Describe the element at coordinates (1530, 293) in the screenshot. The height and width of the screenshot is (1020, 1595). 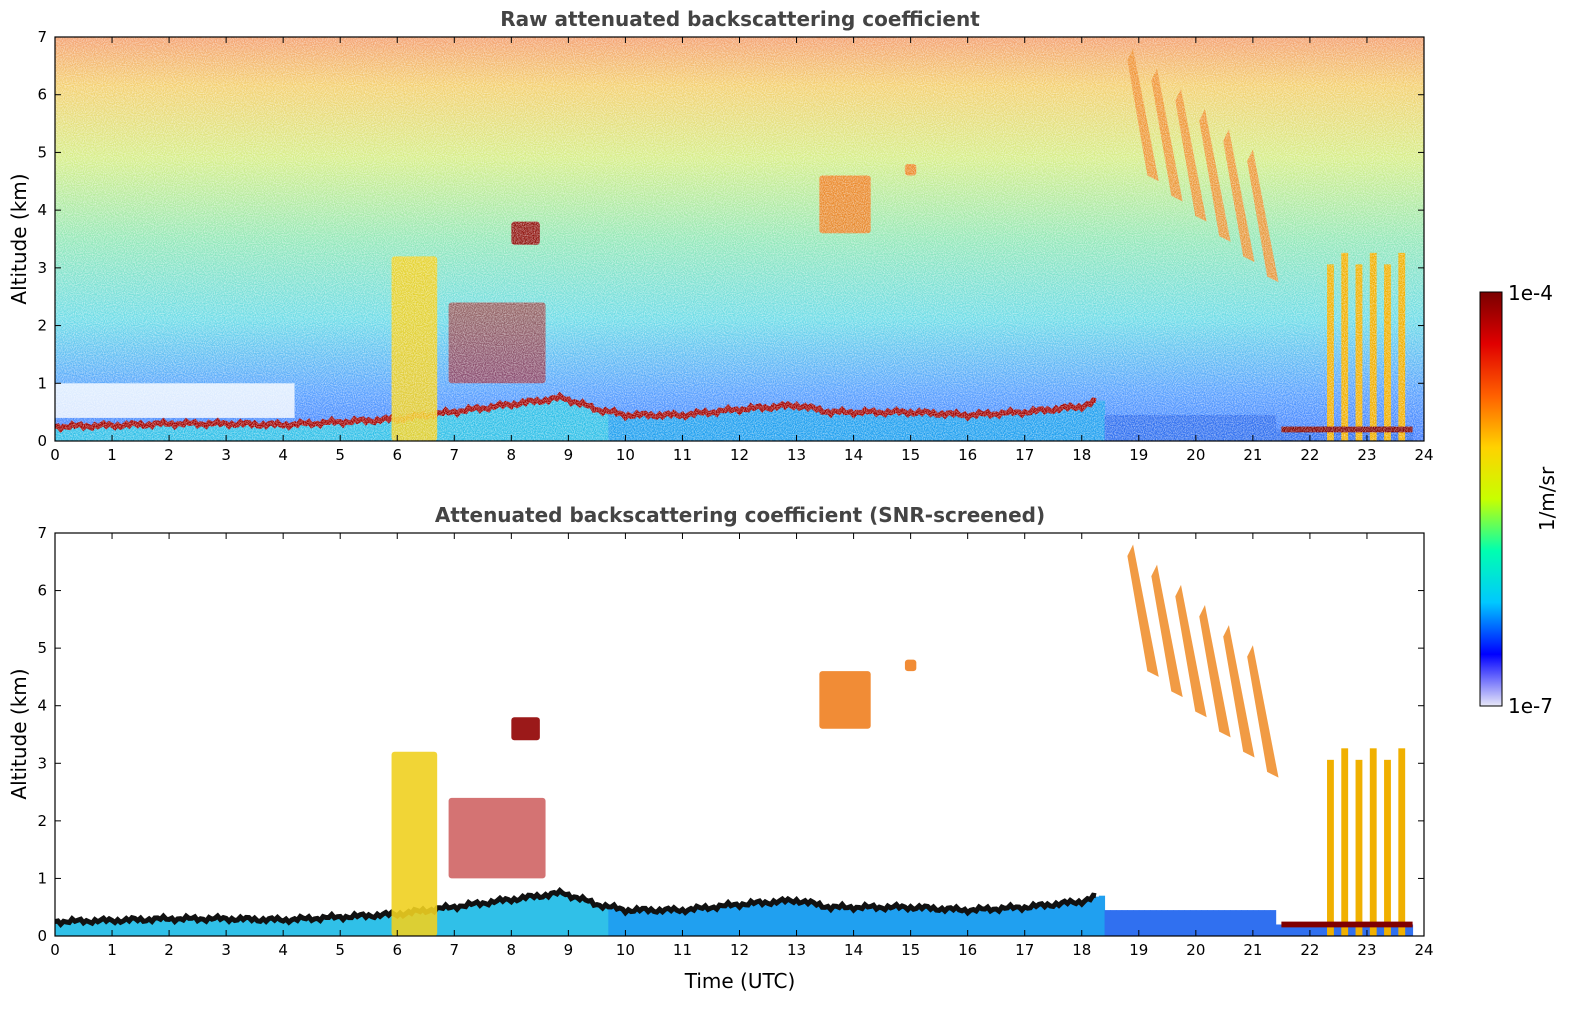
I see `colorbar-max-label: 1e-4` at that location.